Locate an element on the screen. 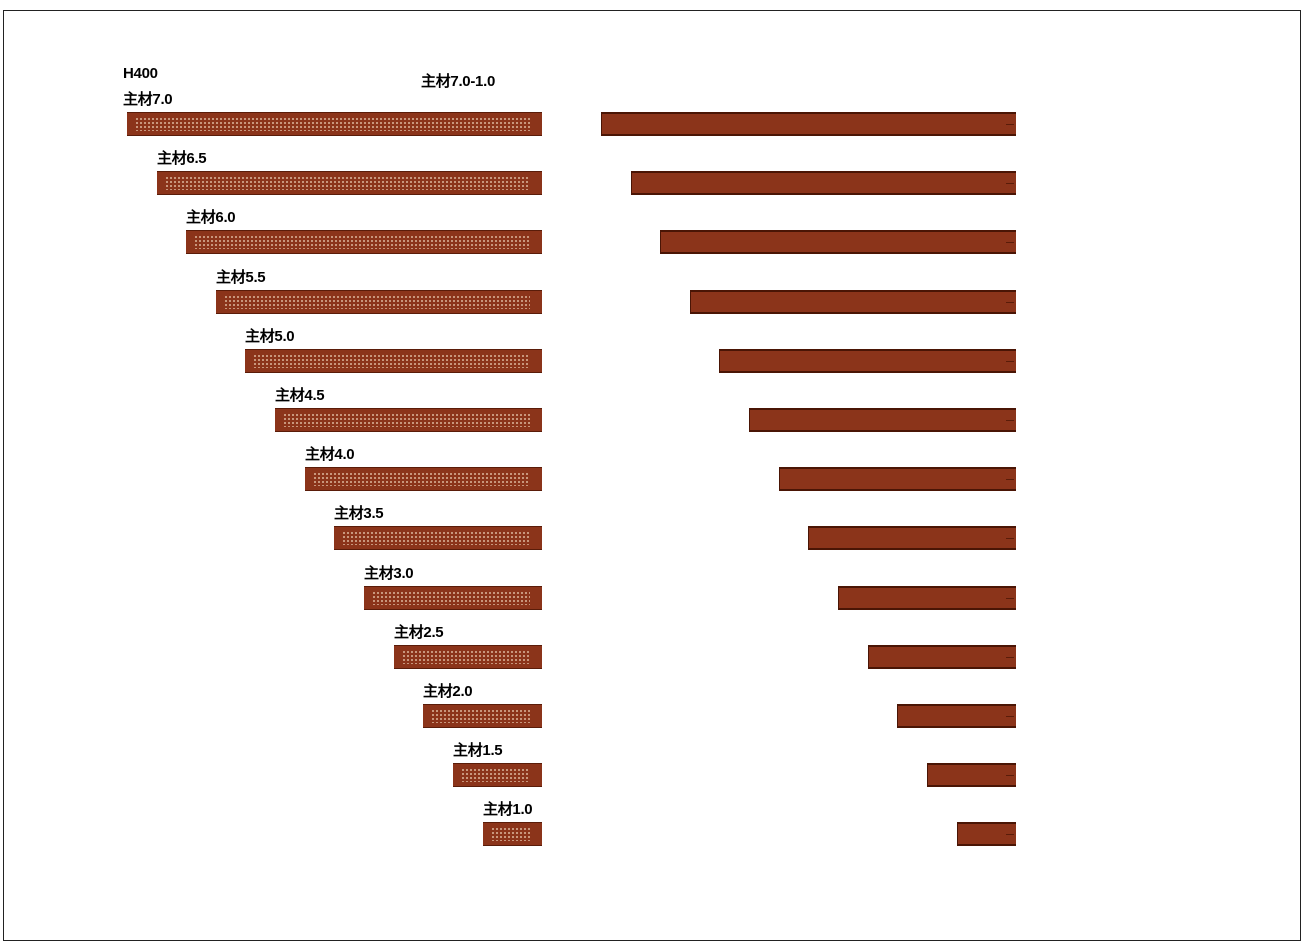 This screenshot has height=944, width=1306. member-label: 主材1.5 is located at coordinates (478, 750).